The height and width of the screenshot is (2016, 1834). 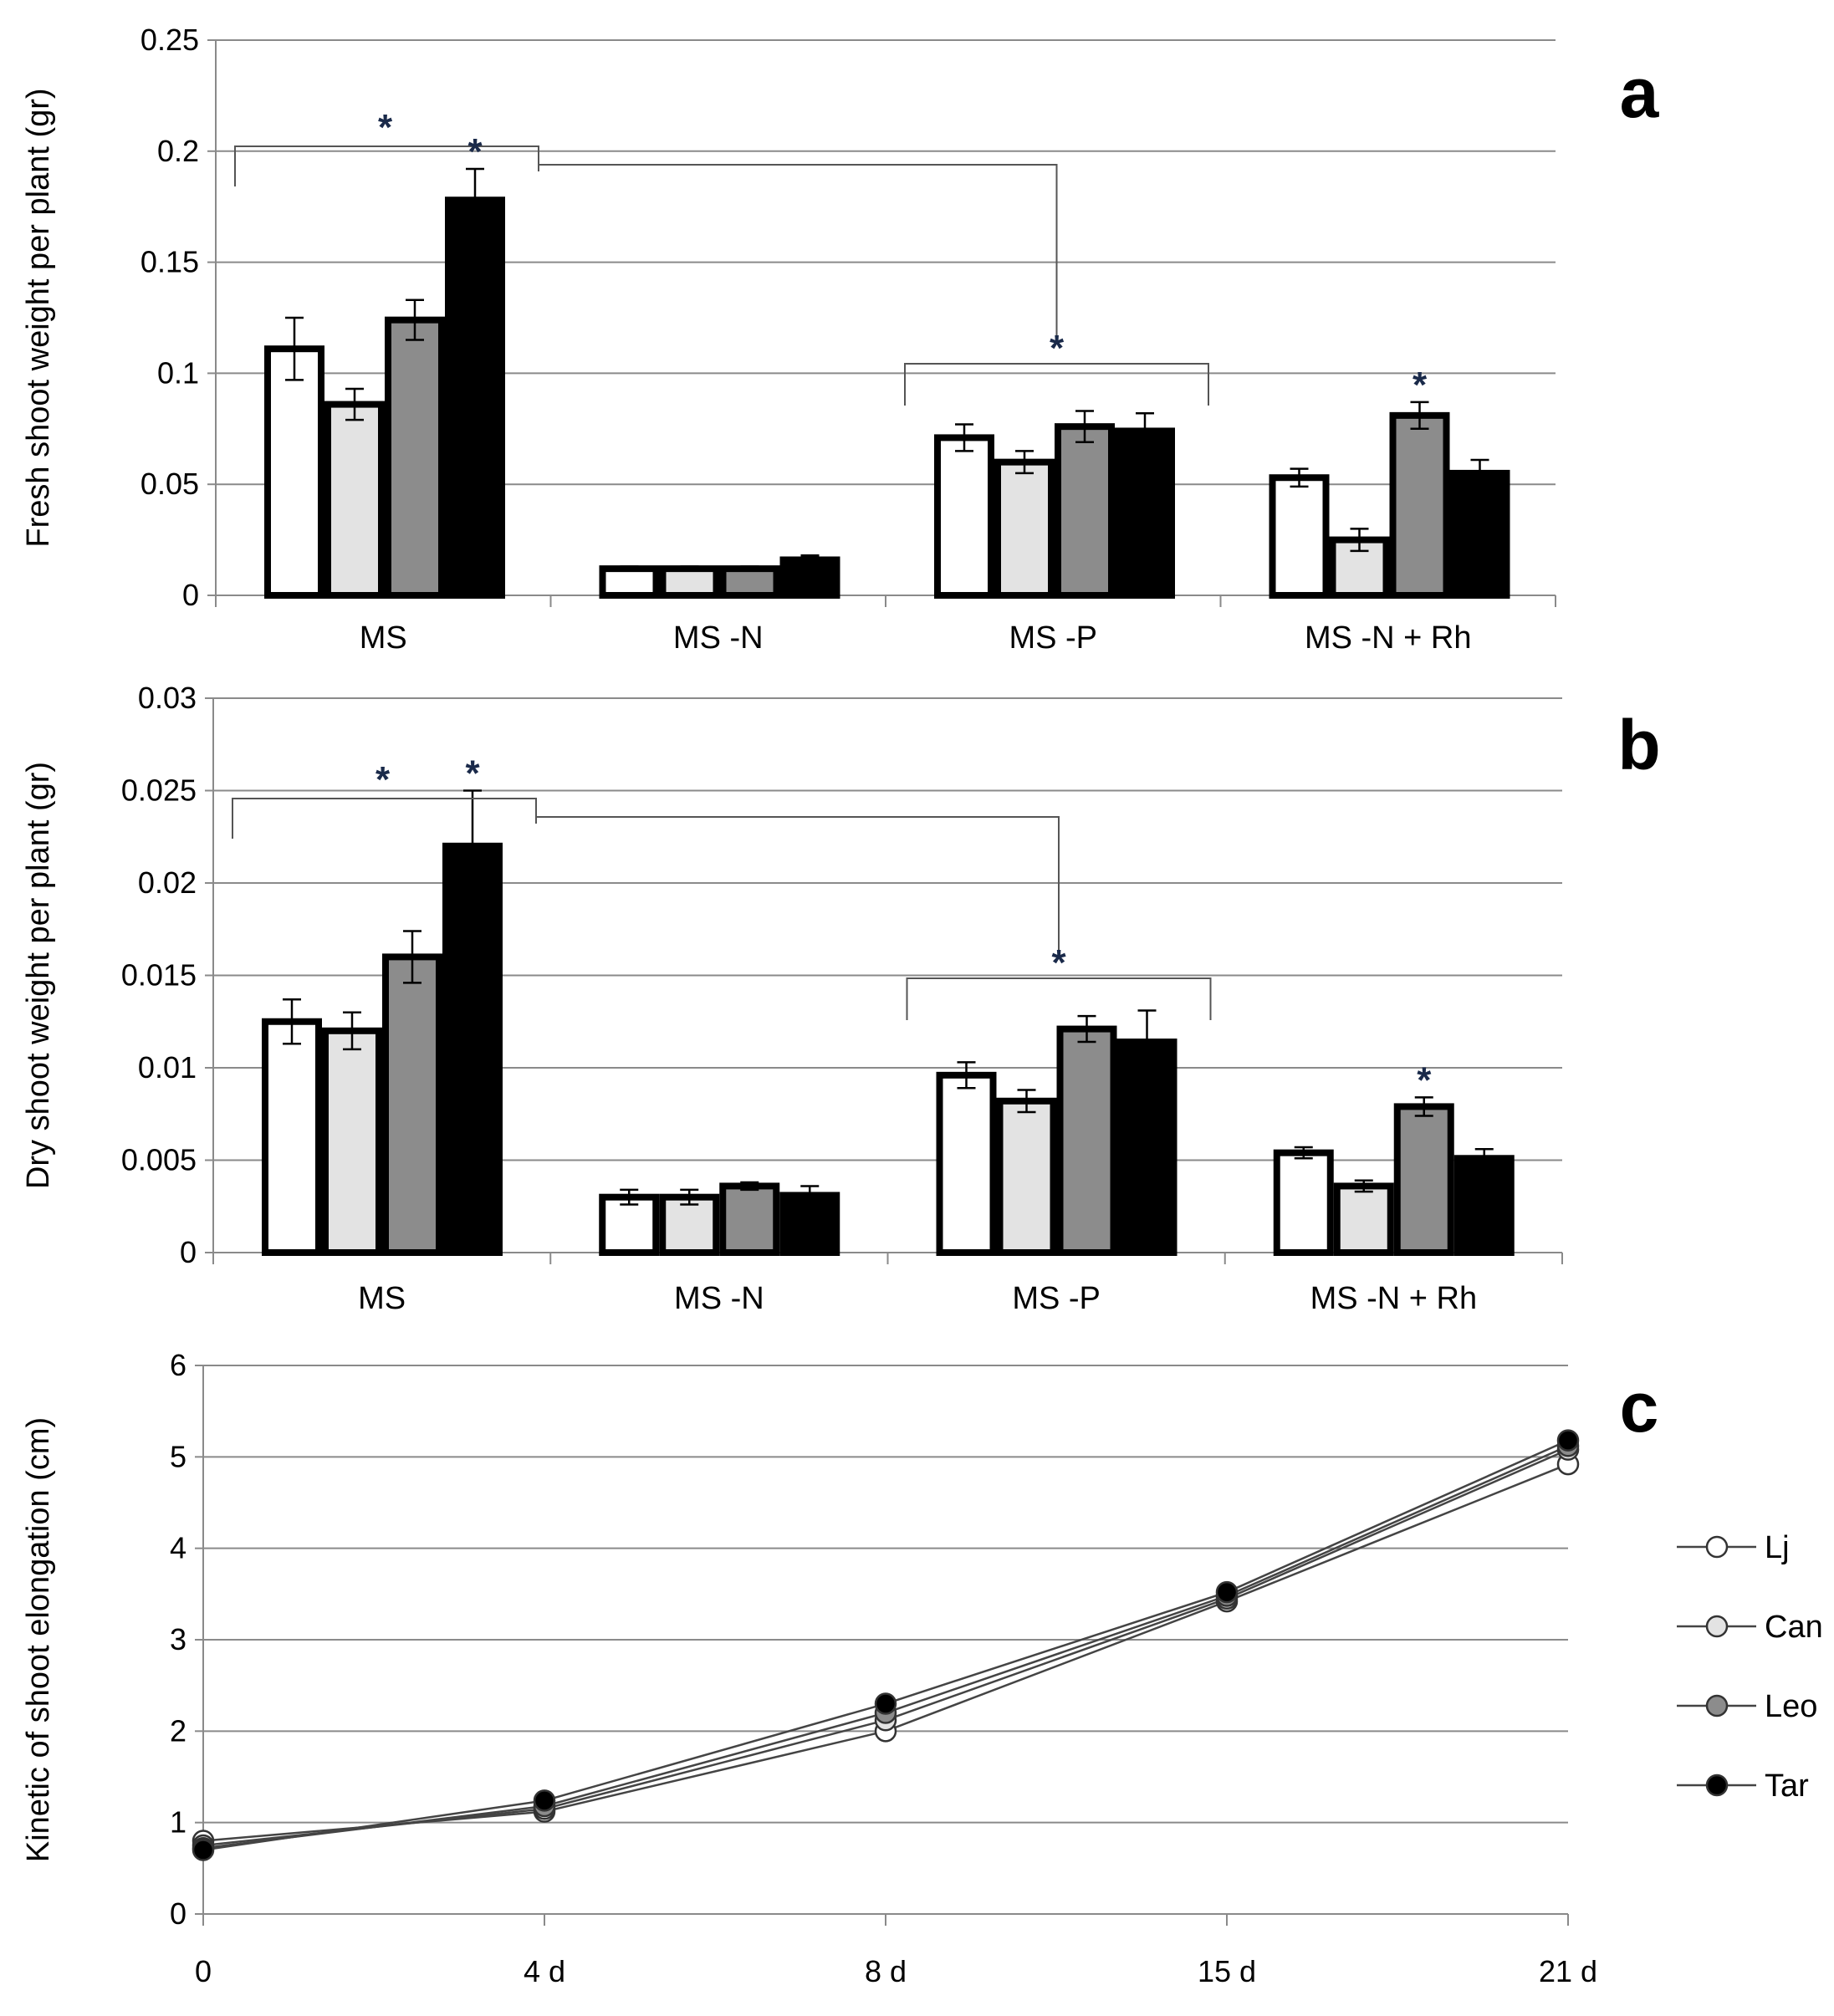 I want to click on y-tick-label: 0.03, so click(x=167, y=698).